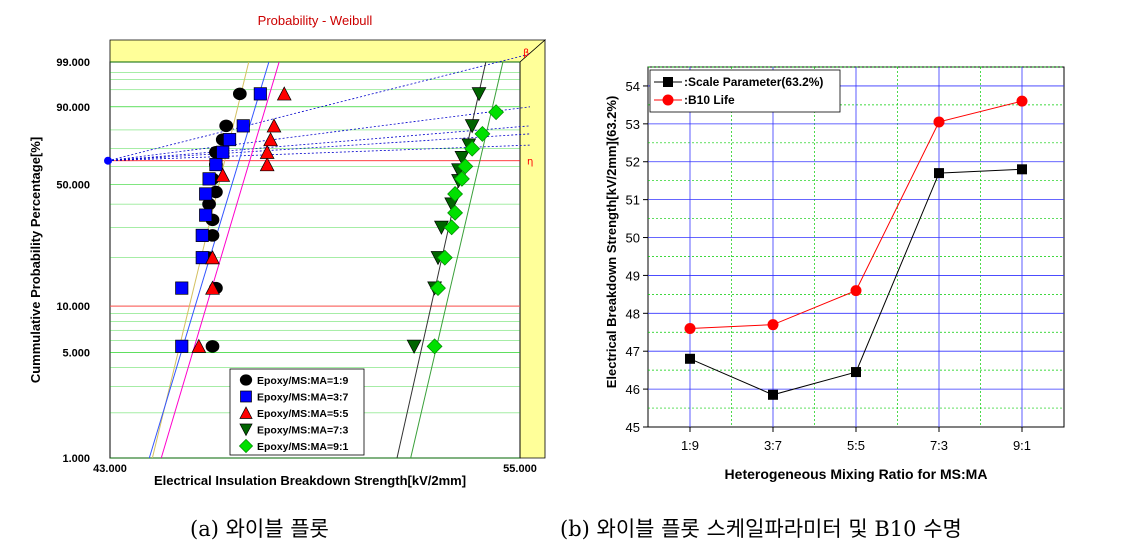 The image size is (1125, 553). What do you see at coordinates (315, 20) in the screenshot?
I see `chart-title: Probability - Weibull` at bounding box center [315, 20].